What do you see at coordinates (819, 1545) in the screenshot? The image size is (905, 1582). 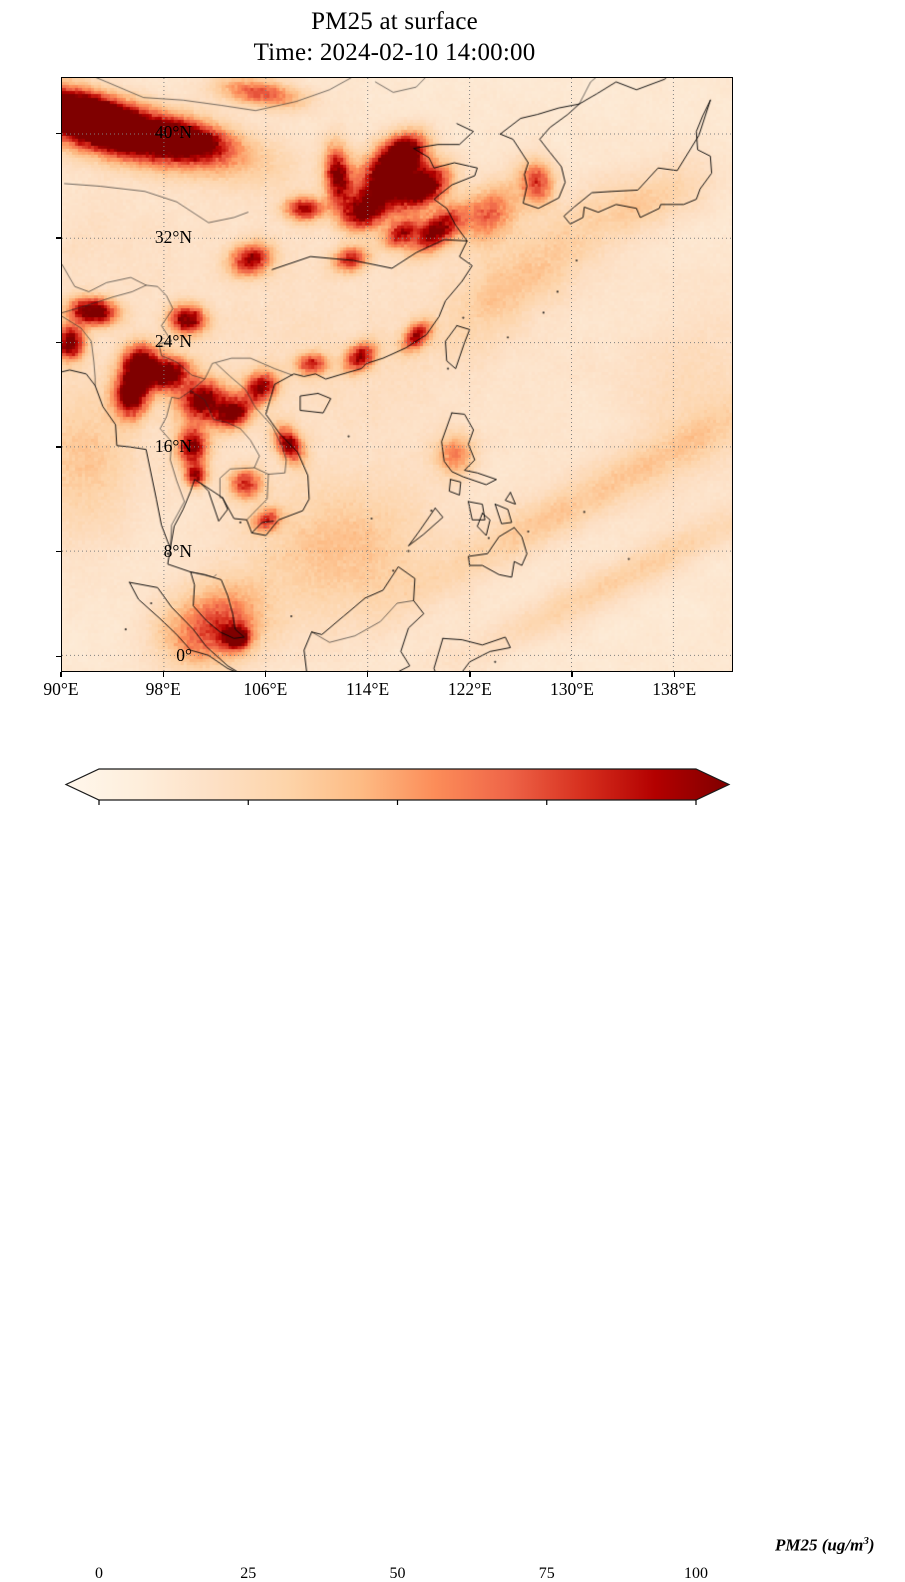 I see `colorbar-label-text: PM25 (ug/m` at bounding box center [819, 1545].